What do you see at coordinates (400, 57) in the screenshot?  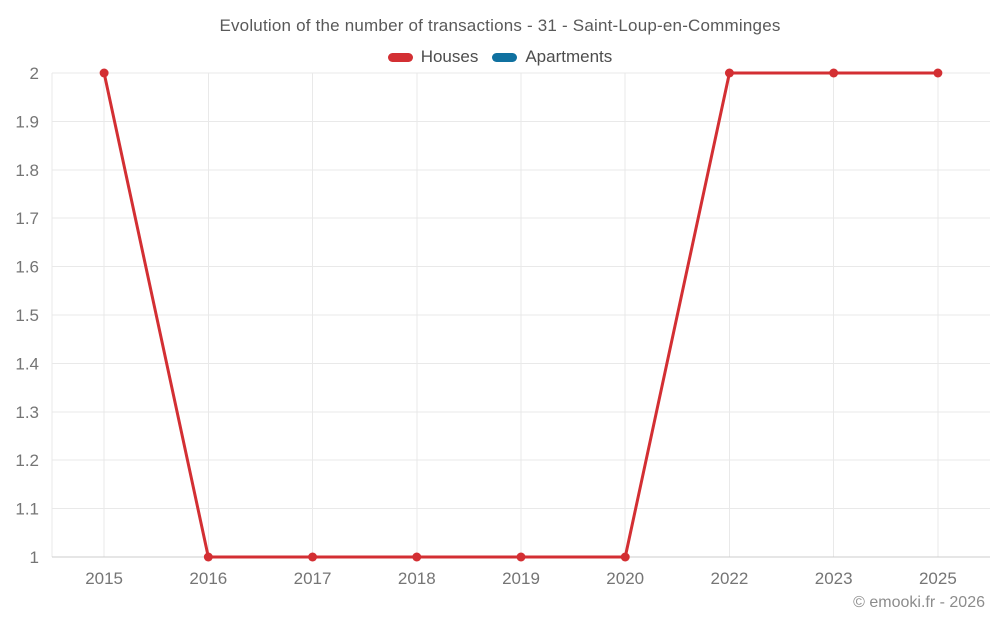 I see `houses-swatch-icon` at bounding box center [400, 57].